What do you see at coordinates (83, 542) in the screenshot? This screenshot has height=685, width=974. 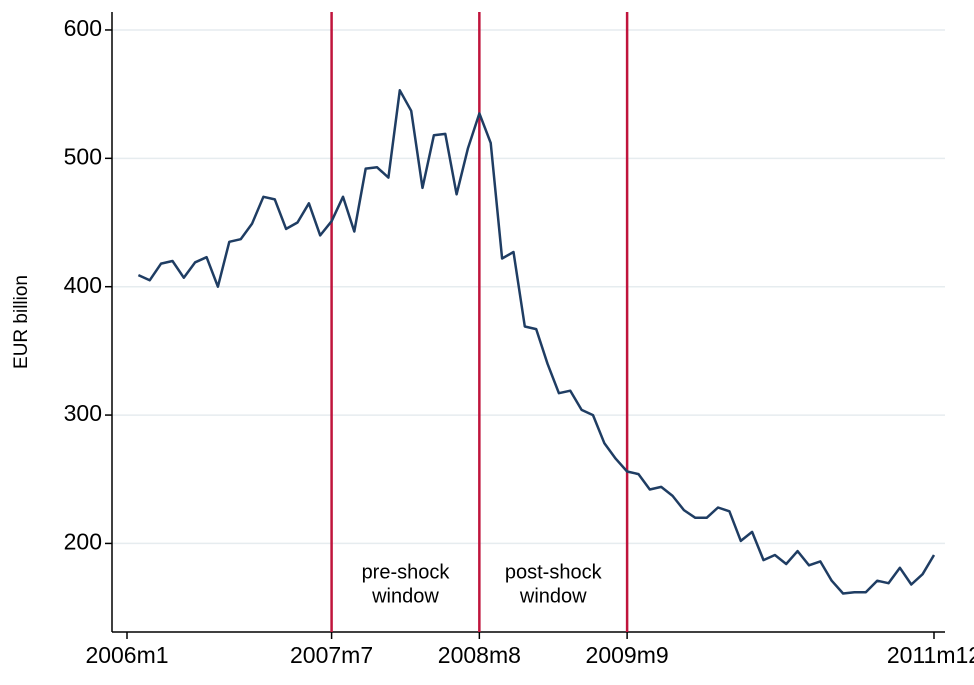 I see `y-tick-label: 200` at bounding box center [83, 542].